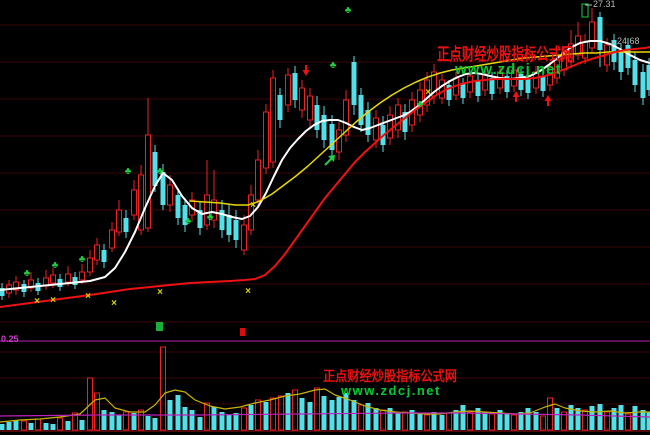 This screenshot has width=650, height=435. I want to click on watermark-top: 正点财经炒股指标公式网 www.zdcj.net, so click(530, 61).